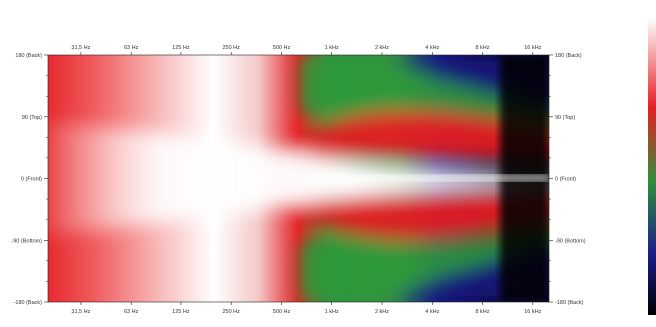 The image size is (656, 327). I want to click on heatmap-green-top, so click(424, 91).